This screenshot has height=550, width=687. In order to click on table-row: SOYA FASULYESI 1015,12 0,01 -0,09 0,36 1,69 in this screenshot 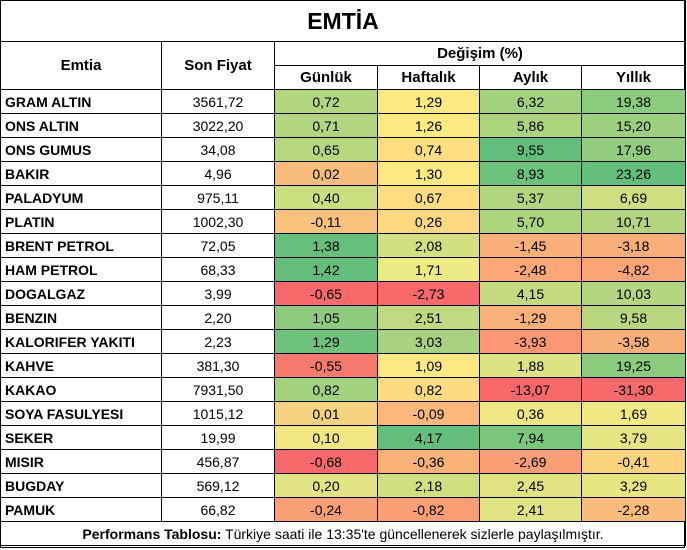, I will do `click(343, 413)`.